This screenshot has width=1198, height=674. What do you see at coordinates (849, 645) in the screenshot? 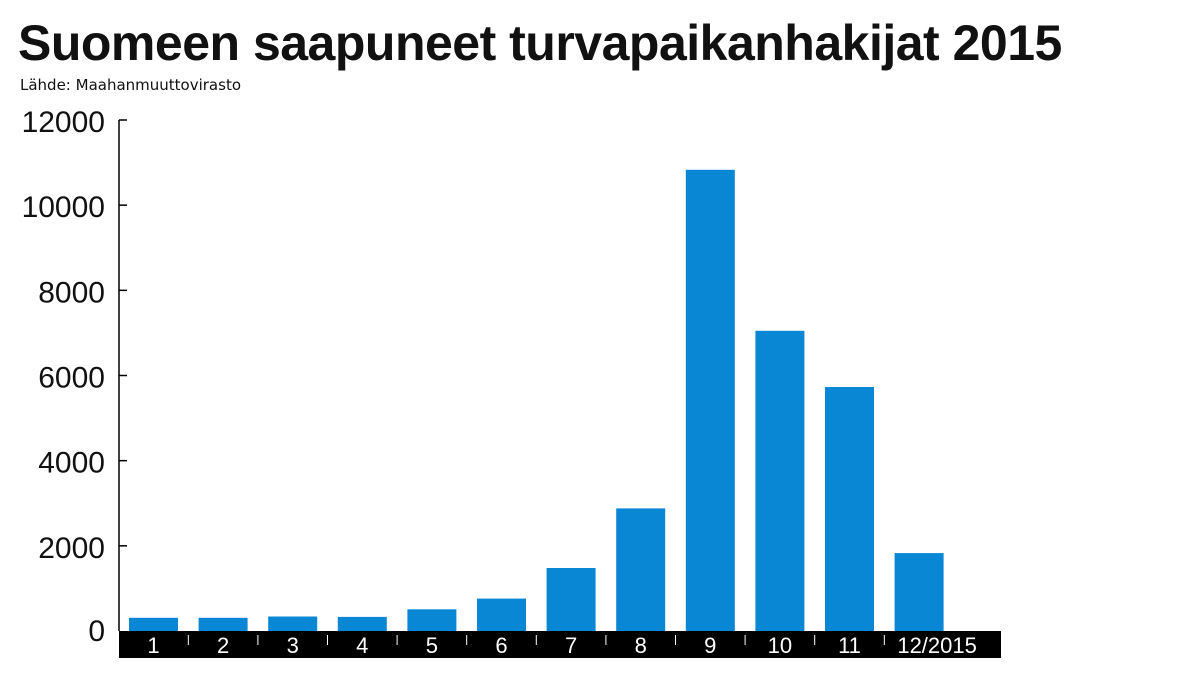
I see `x-tick-label: 11` at bounding box center [849, 645].